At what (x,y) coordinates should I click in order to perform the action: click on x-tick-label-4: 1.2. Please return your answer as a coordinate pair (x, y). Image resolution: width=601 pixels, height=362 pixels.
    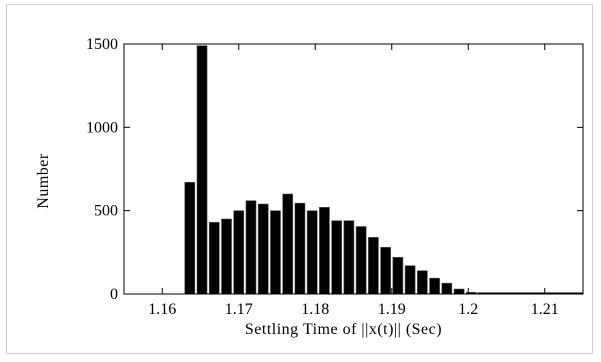
    Looking at the image, I should click on (468, 309).